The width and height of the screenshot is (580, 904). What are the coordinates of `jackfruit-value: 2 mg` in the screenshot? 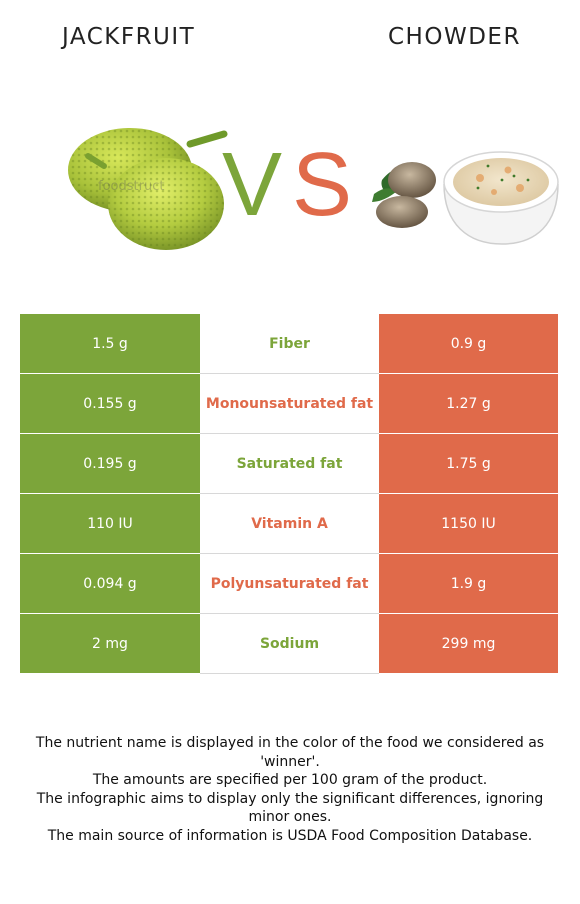 It's located at (110, 644).